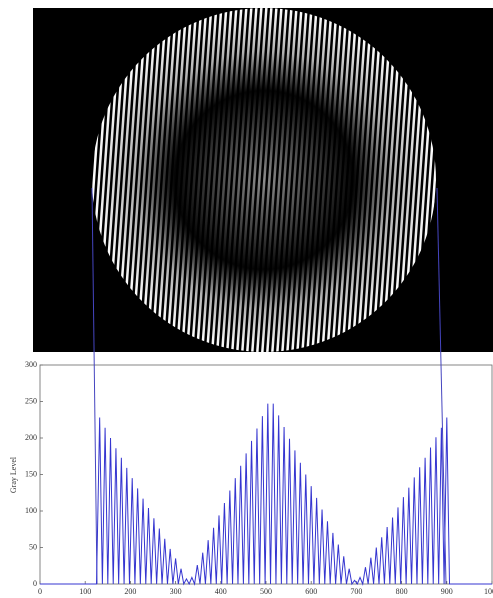  What do you see at coordinates (31, 437) in the screenshot?
I see `y-tick-label: 200` at bounding box center [31, 437].